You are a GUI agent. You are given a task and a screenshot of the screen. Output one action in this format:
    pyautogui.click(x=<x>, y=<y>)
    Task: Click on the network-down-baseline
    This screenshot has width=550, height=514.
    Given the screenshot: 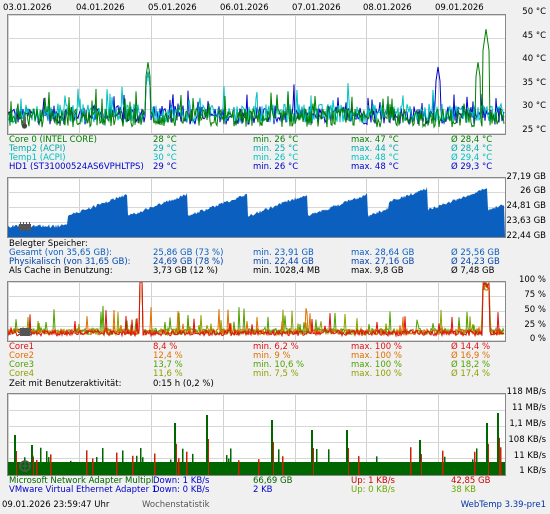 What is the action you would take?
    pyautogui.click(x=256, y=468)
    